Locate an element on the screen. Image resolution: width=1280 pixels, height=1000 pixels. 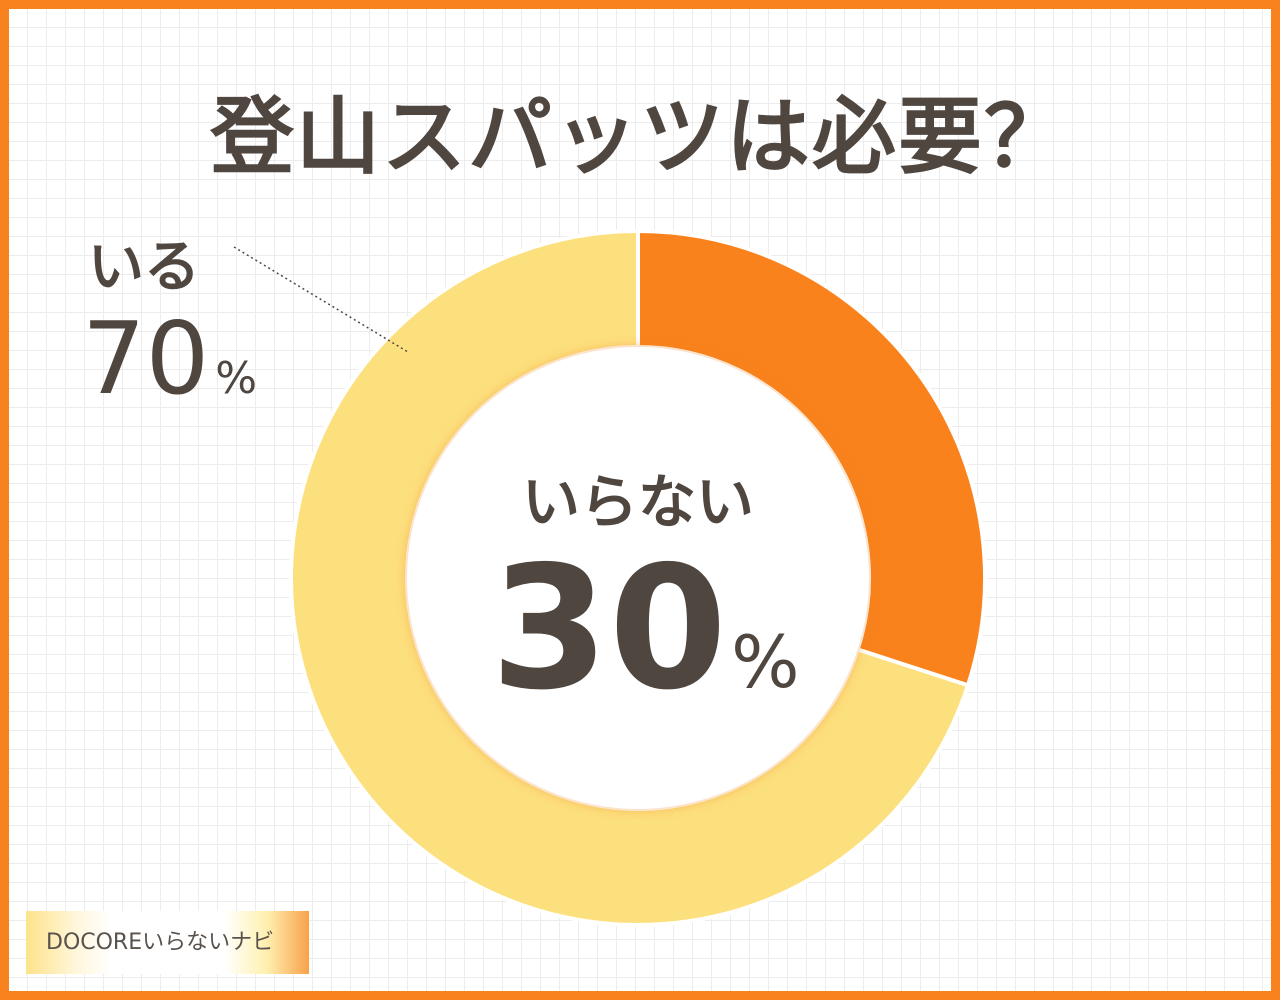
leader-line is located at coordinates (321, 299).